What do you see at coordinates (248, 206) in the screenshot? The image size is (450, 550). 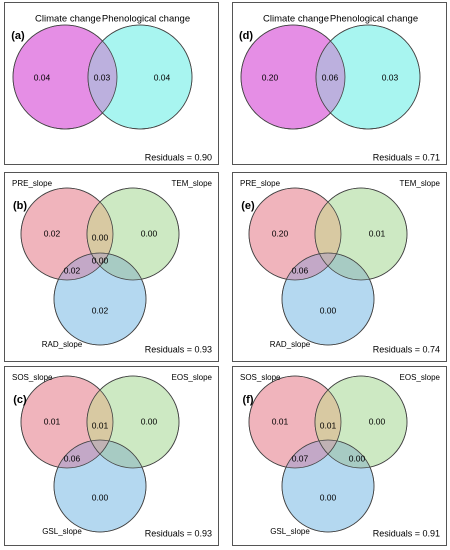 I see `panel-letter: (e)` at bounding box center [248, 206].